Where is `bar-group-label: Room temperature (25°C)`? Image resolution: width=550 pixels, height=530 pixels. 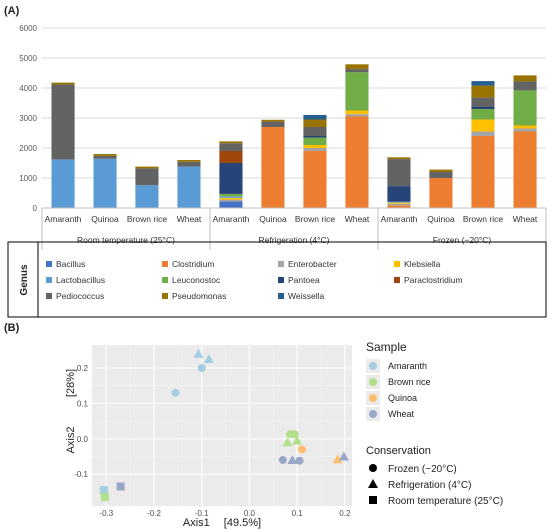
bar-group-label: Room temperature (25°C) is located at coordinates (126, 240).